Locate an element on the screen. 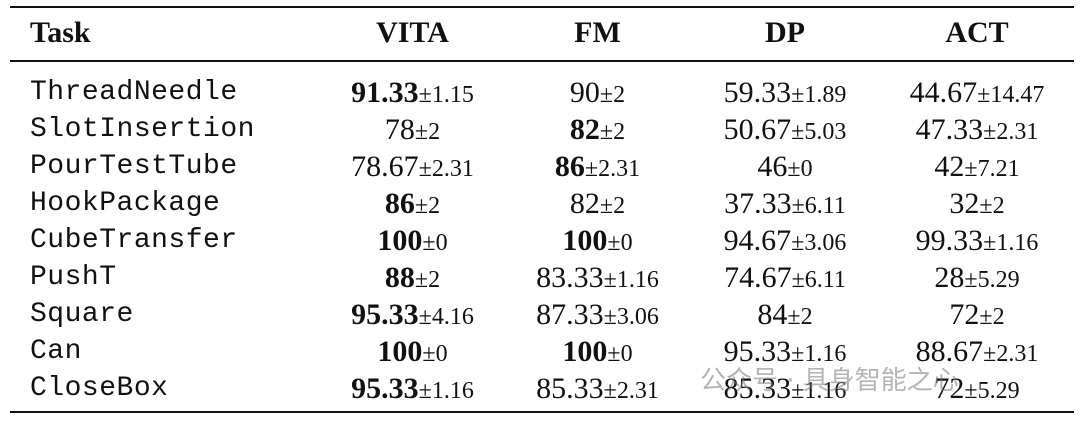 The height and width of the screenshot is (421, 1080). table-row: HookPackage 86±2 82±2 37.33±6.11 32±2 is located at coordinates (542, 203).